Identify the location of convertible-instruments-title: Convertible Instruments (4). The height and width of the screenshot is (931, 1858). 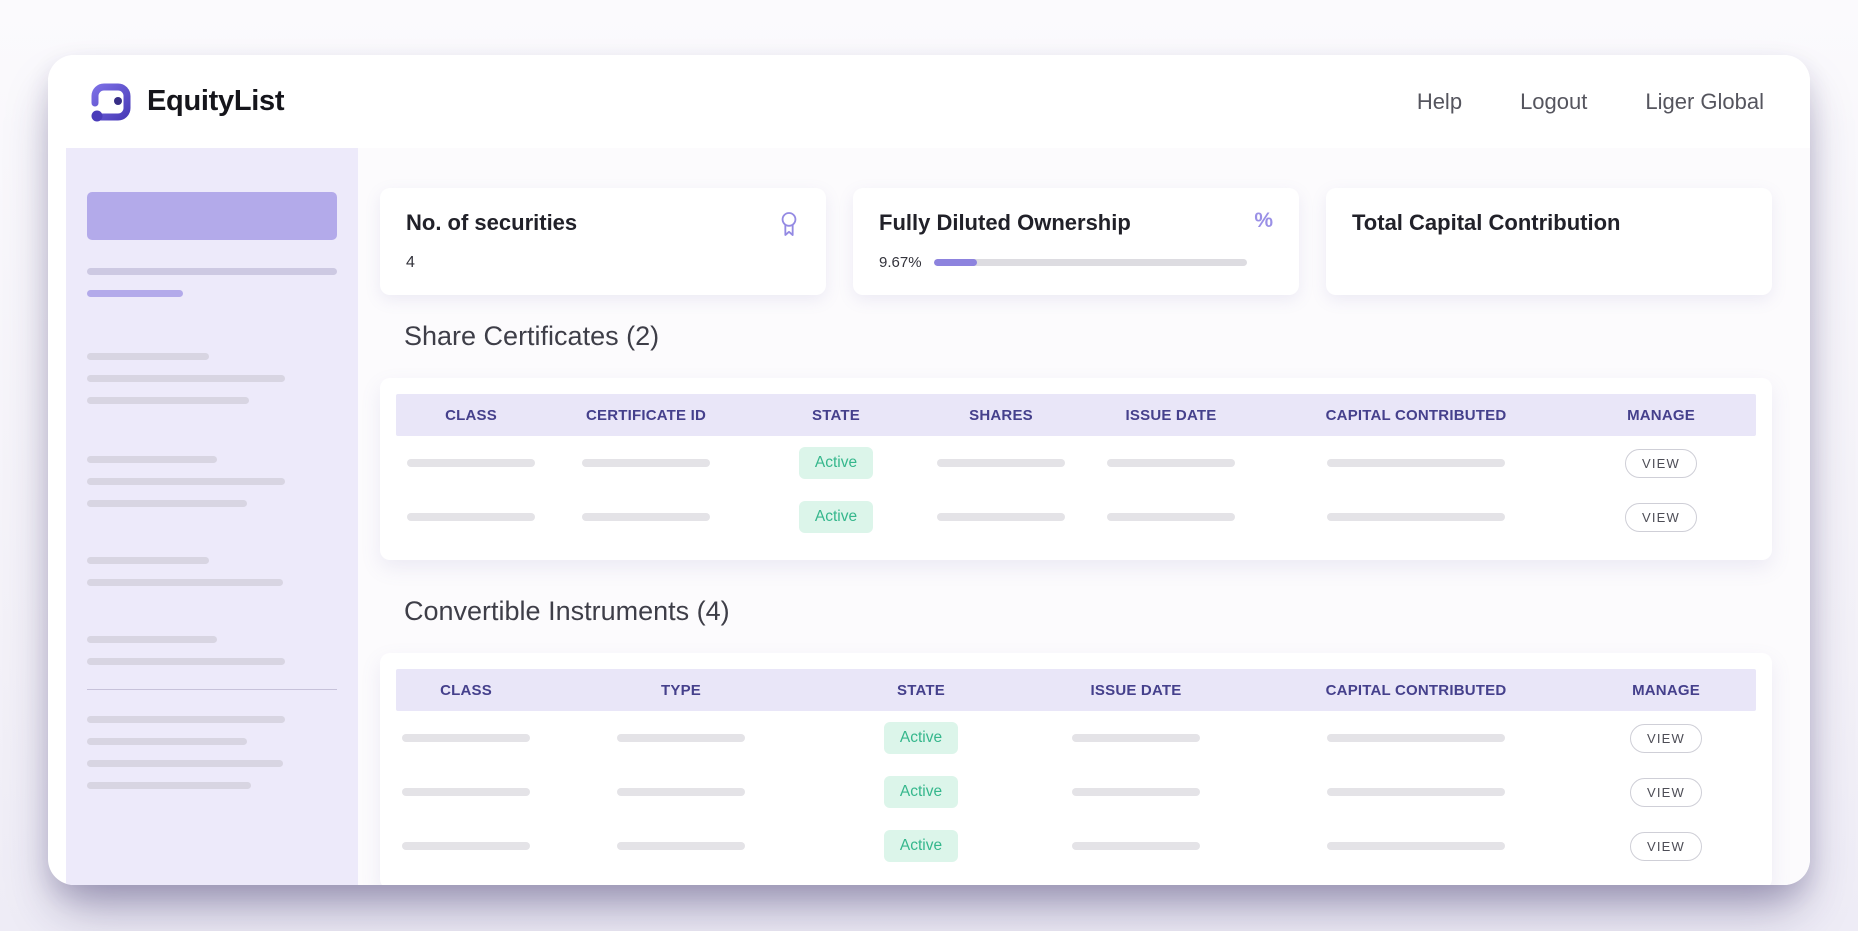
(567, 611).